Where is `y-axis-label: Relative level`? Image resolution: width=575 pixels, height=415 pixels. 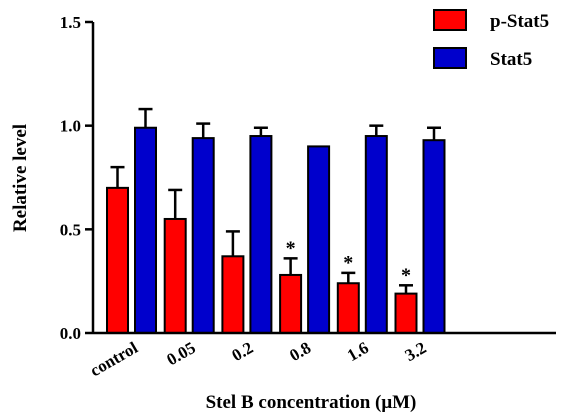
y-axis-label: Relative level is located at coordinates (20, 178).